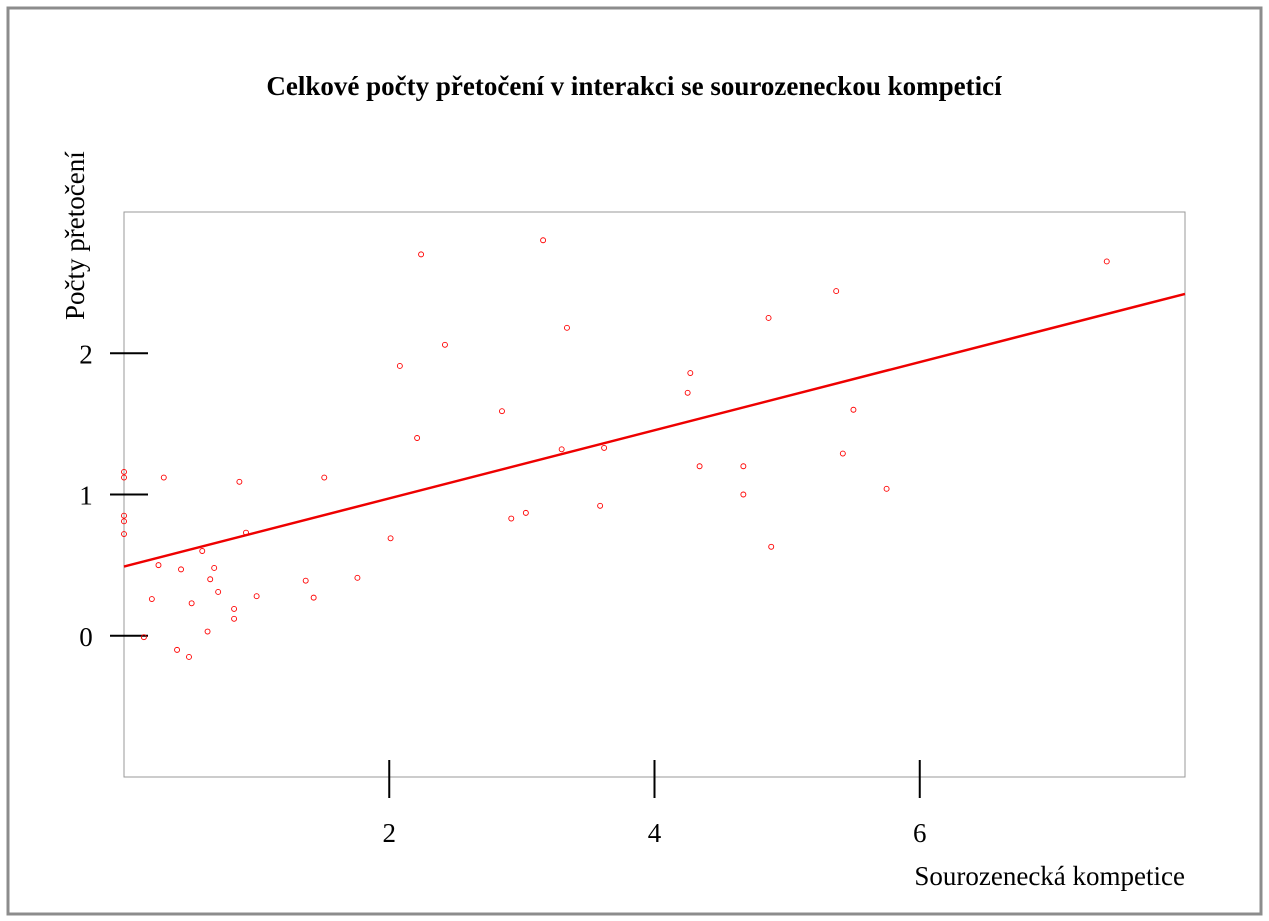 This screenshot has height=921, width=1269. I want to click on x-axis-label: Sourozenecká kompetice, so click(1049, 876).